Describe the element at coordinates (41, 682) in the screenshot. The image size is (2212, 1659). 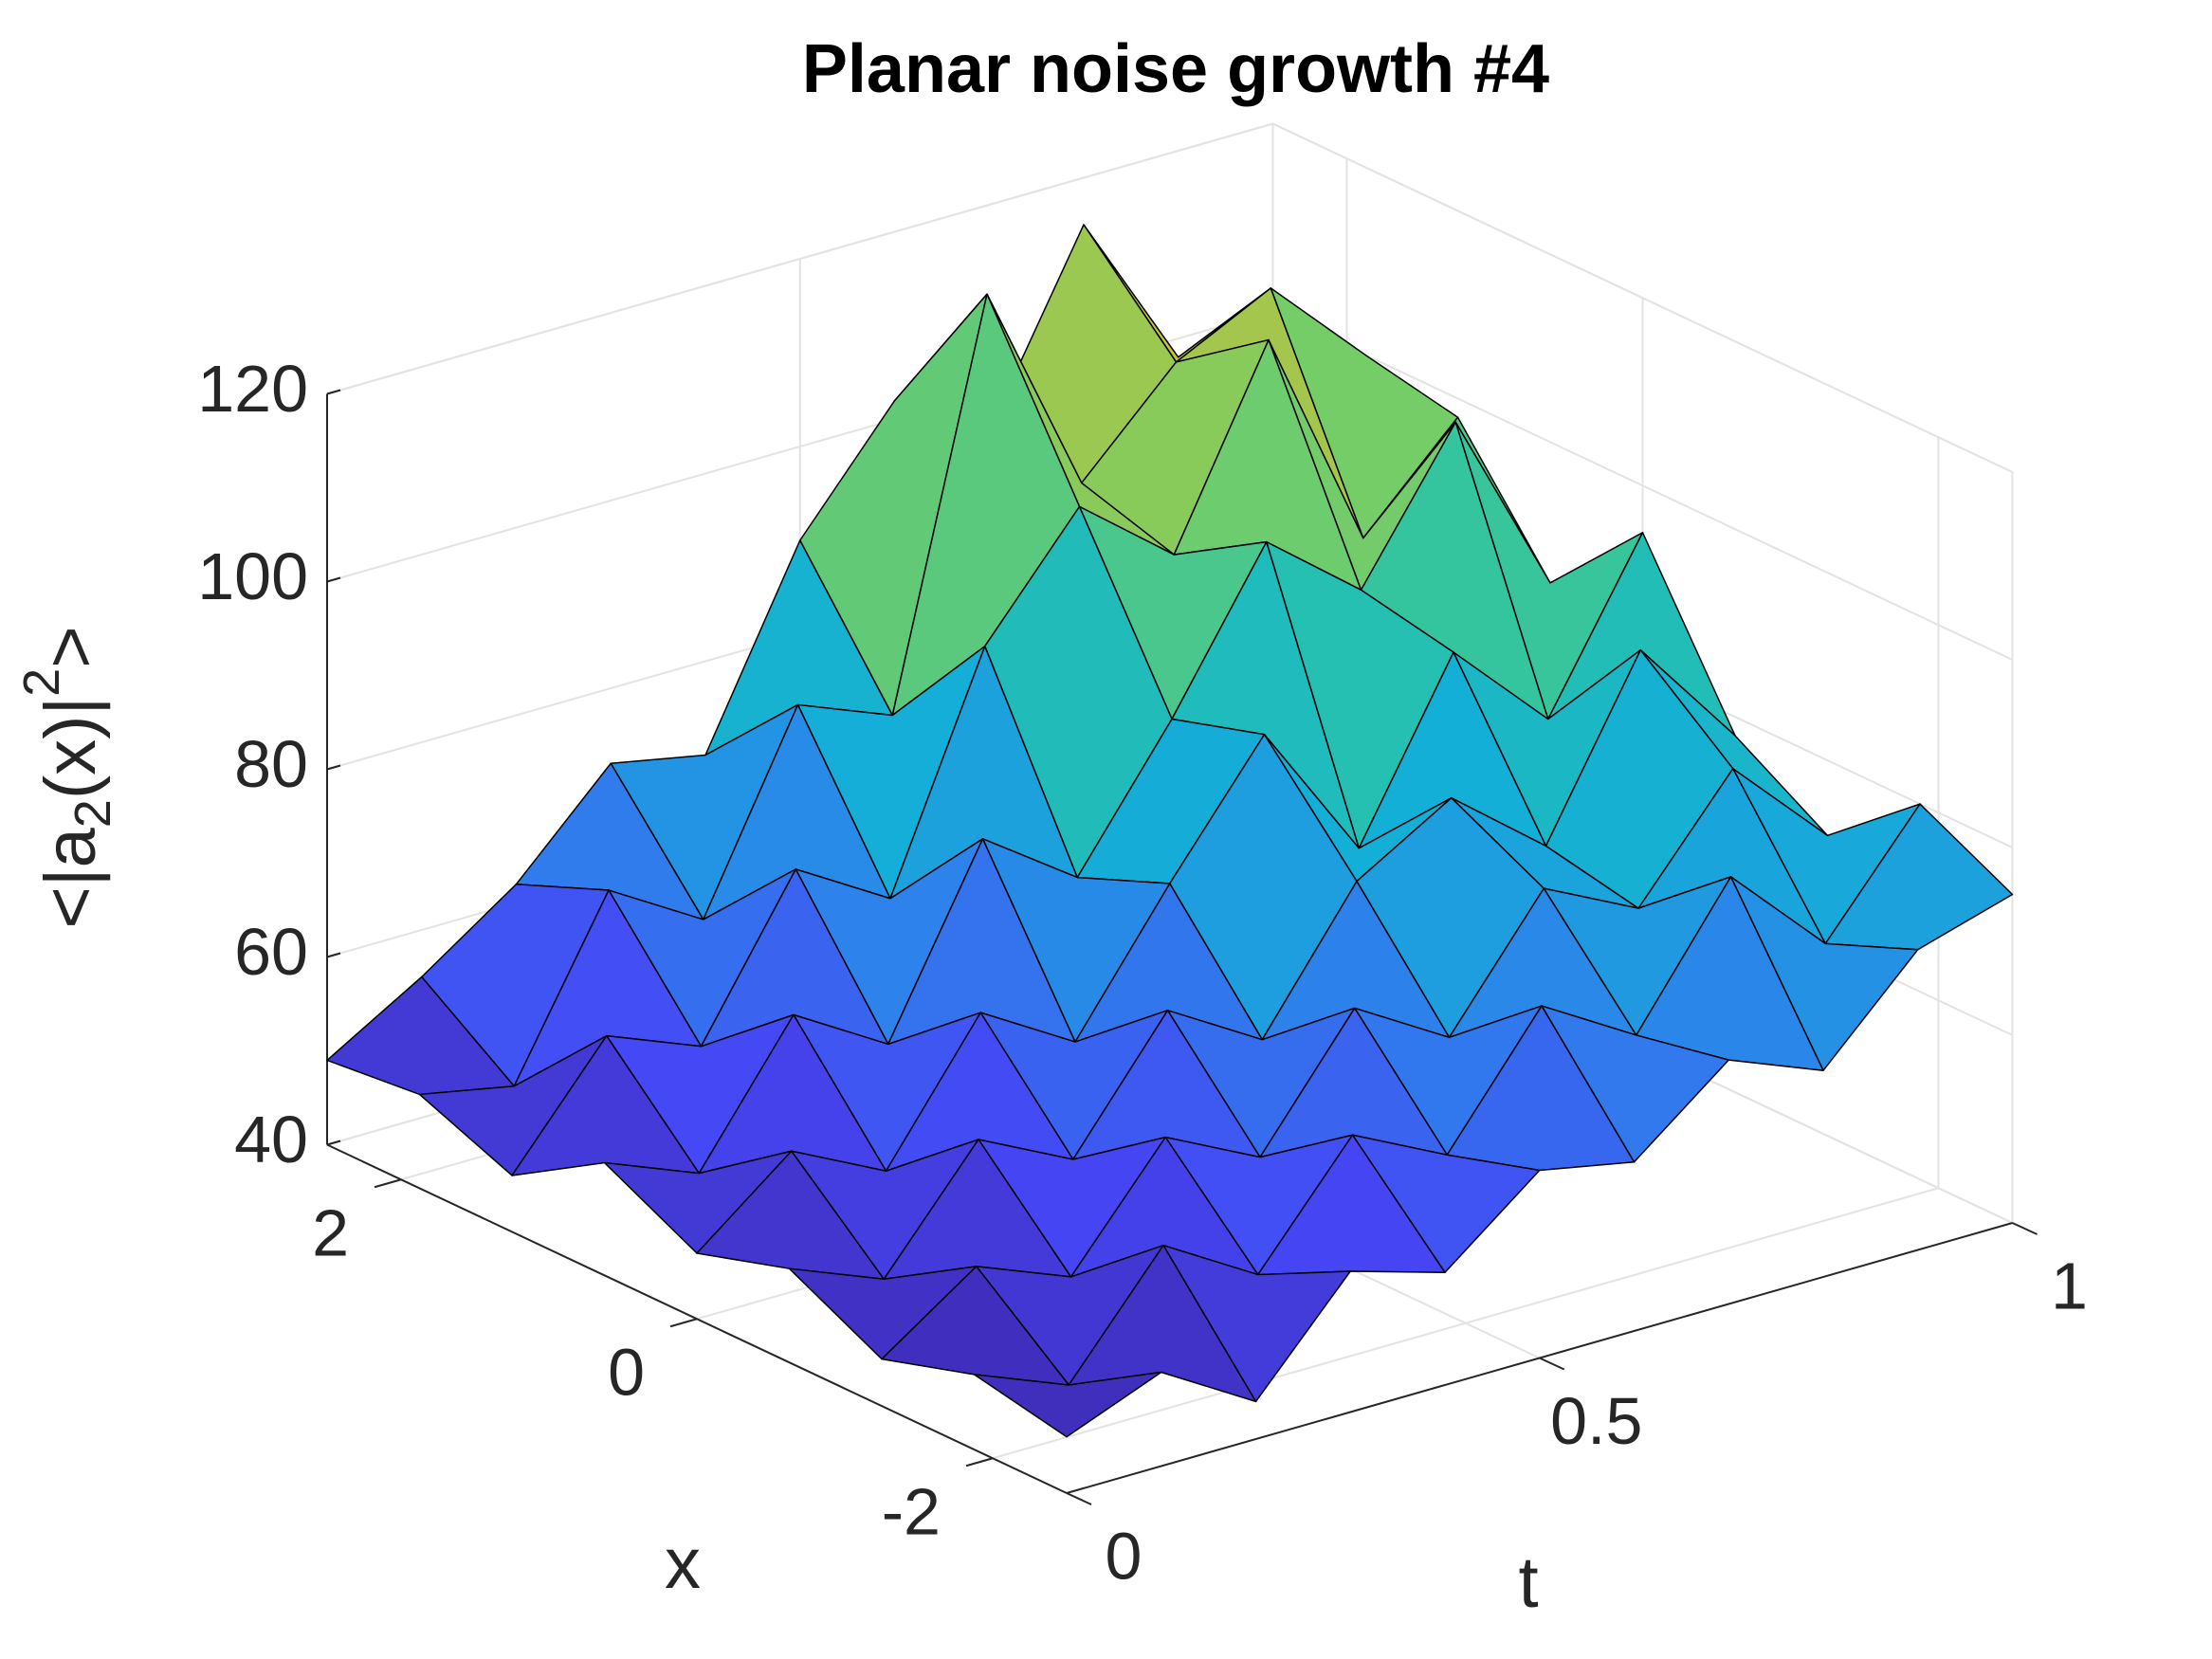
I see `z-label-sup: 2` at that location.